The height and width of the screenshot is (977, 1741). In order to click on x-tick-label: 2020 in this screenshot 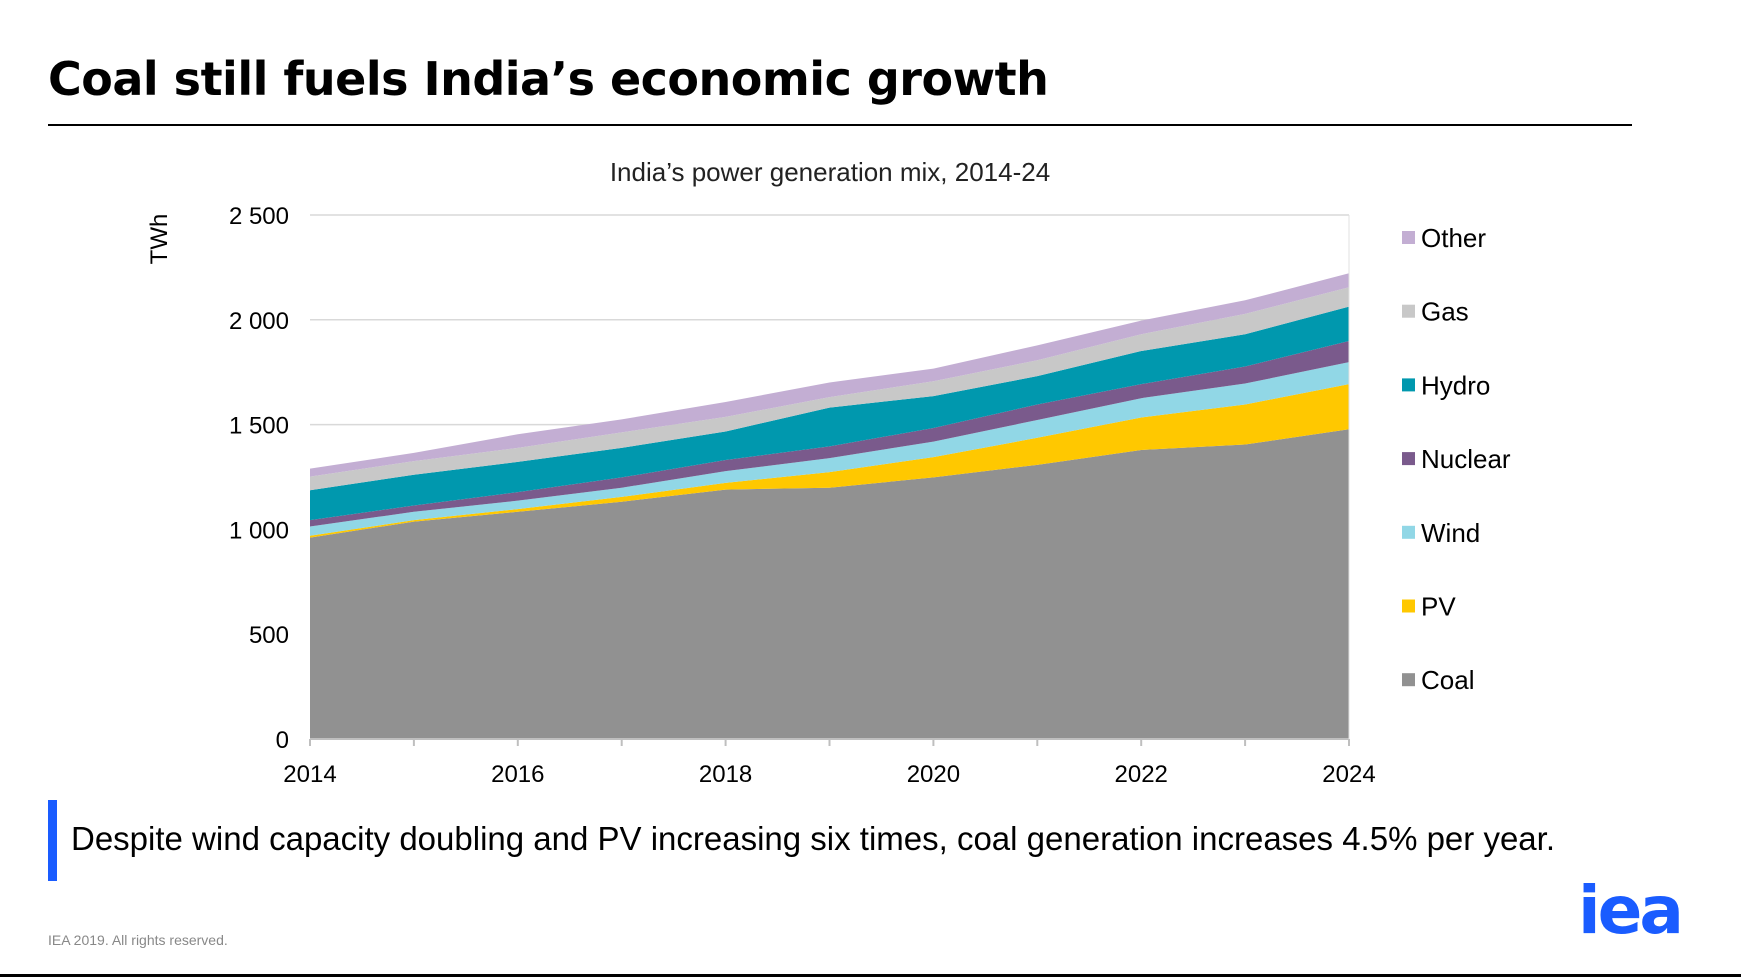, I will do `click(933, 774)`.